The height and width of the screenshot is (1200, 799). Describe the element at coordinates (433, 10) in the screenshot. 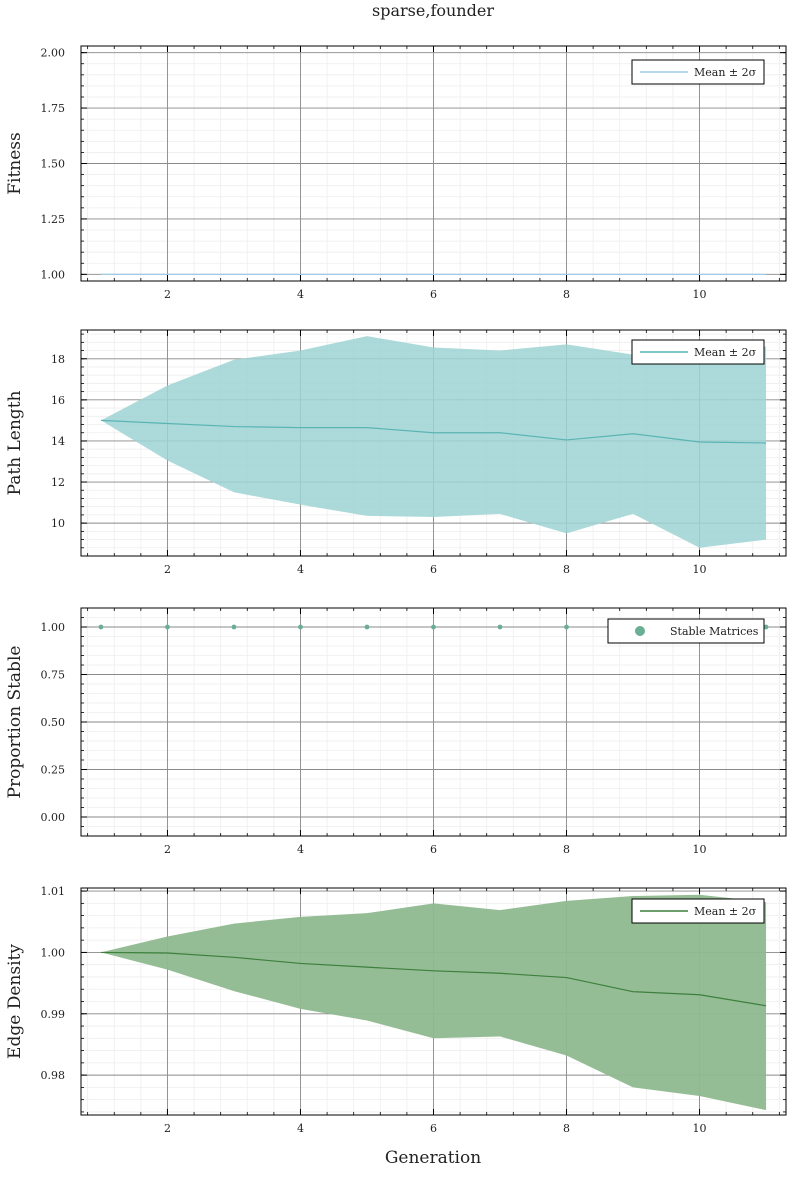

I see `figure-title: sparse,founder` at that location.